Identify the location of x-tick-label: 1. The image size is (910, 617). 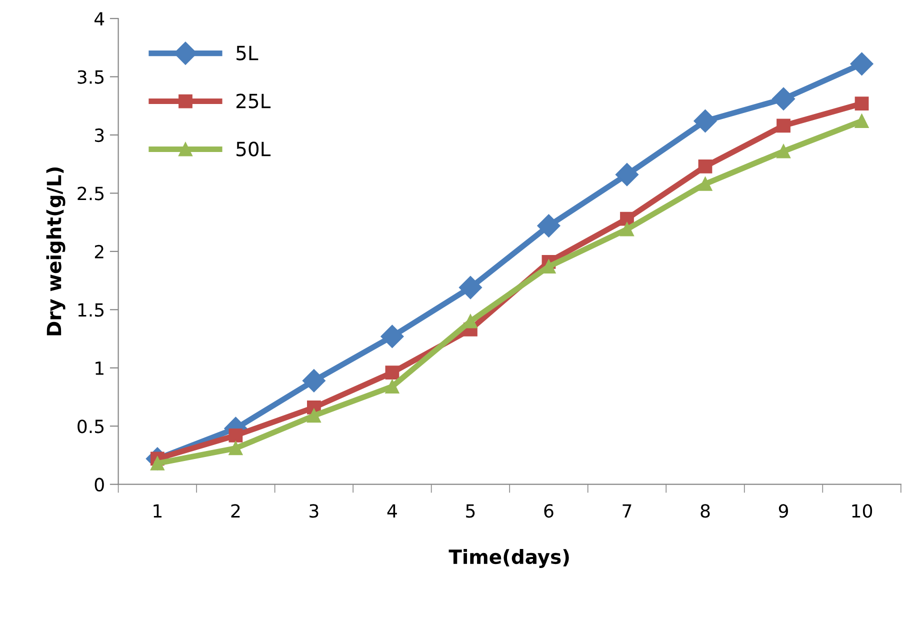
(158, 511).